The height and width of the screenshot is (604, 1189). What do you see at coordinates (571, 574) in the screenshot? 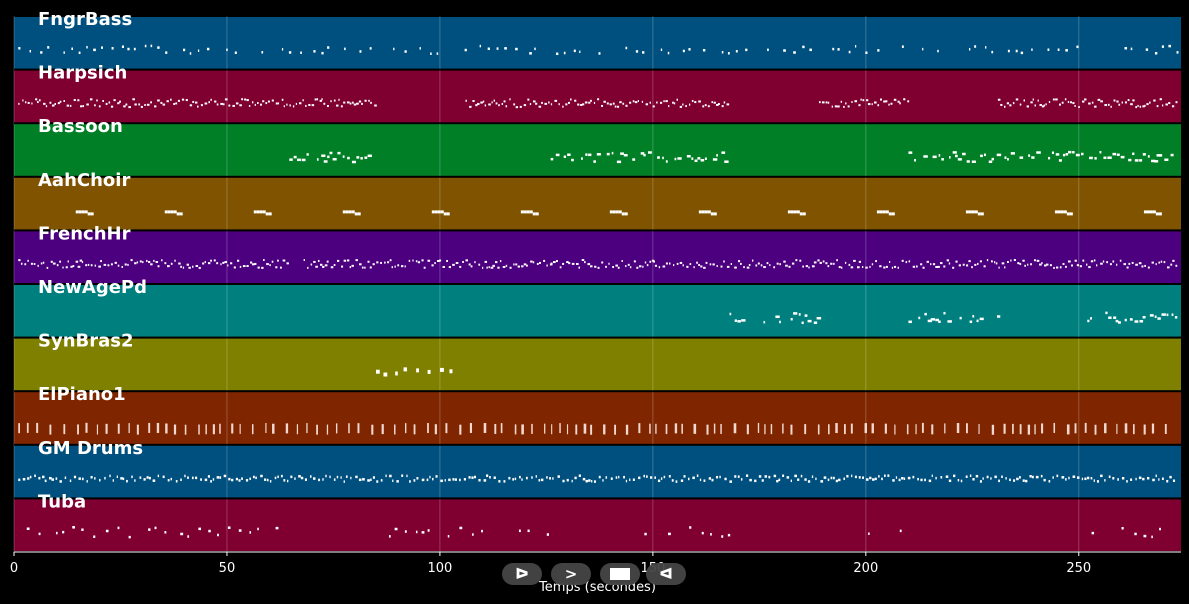
I see `play-button: >` at bounding box center [571, 574].